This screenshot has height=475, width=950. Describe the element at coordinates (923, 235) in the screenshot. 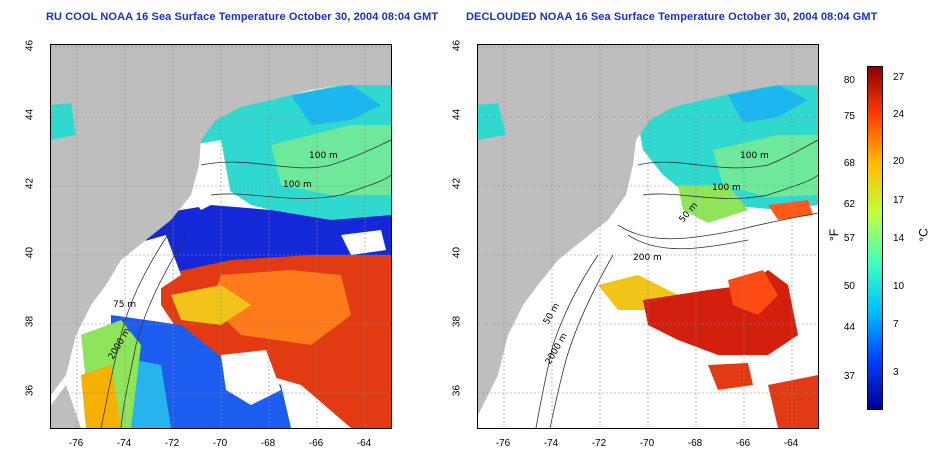

I see `celsius-unit-label: °C` at that location.